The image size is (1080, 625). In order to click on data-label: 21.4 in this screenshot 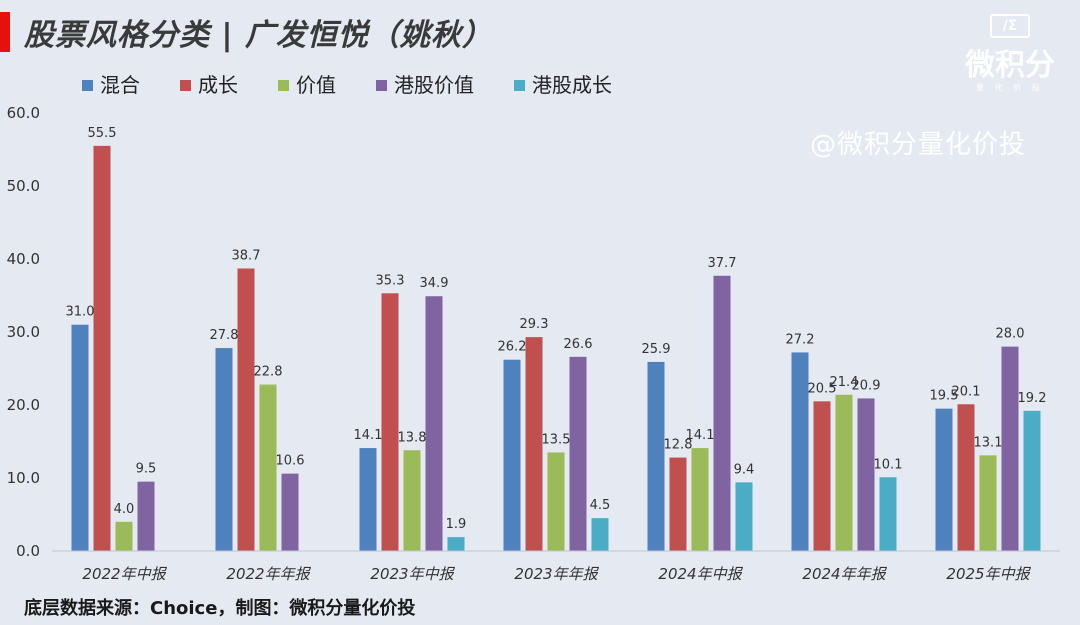, I will do `click(844, 382)`.